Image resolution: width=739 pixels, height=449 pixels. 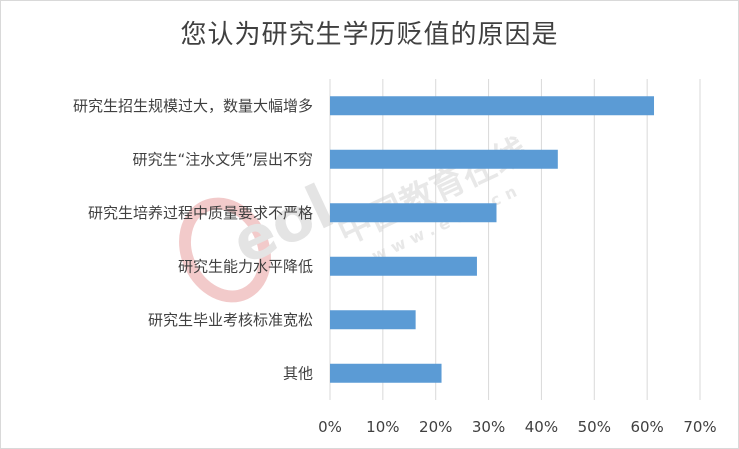 What do you see at coordinates (488, 427) in the screenshot?
I see `x-tick-label: 30%` at bounding box center [488, 427].